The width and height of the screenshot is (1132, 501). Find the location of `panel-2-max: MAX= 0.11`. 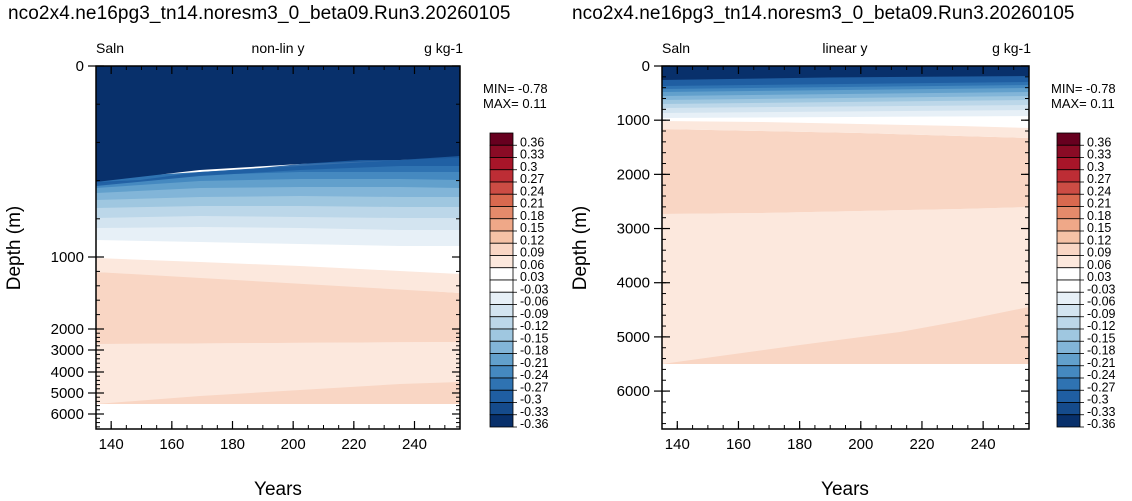

panel-2-max: MAX= 0.11 is located at coordinates (1083, 103).